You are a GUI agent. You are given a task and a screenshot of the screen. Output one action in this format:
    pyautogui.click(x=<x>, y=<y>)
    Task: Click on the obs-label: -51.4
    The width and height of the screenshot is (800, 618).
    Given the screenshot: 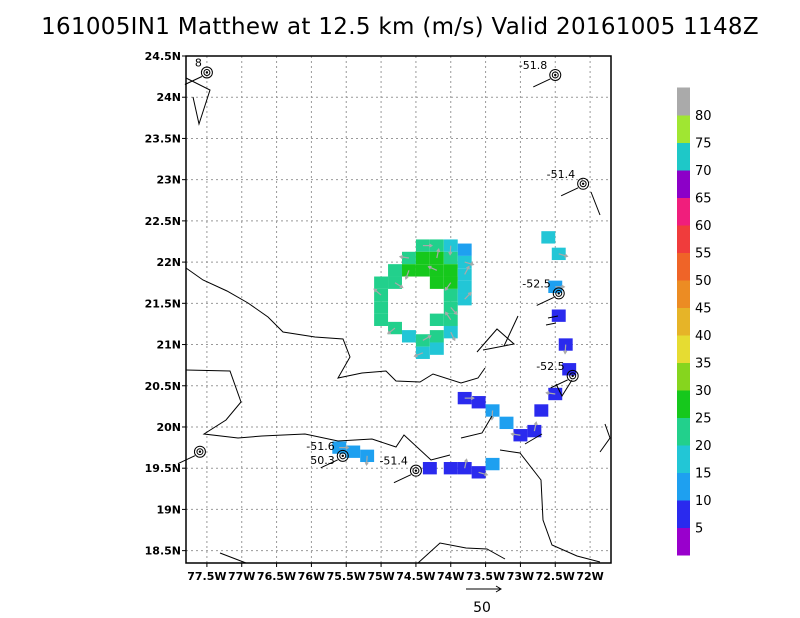 What is the action you would take?
    pyautogui.click(x=561, y=174)
    